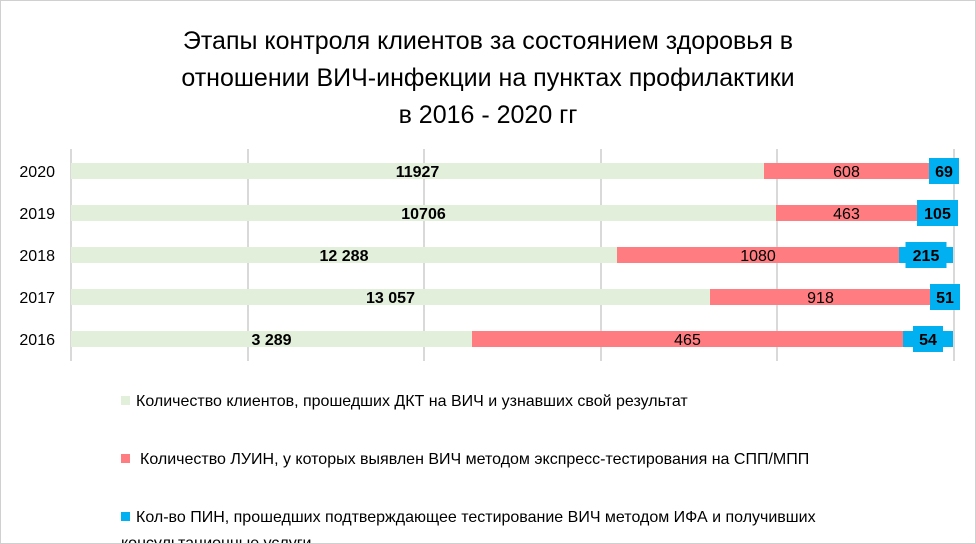 The image size is (976, 544). What do you see at coordinates (37, 298) in the screenshot?
I see `category-label-2017: 2017` at bounding box center [37, 298].